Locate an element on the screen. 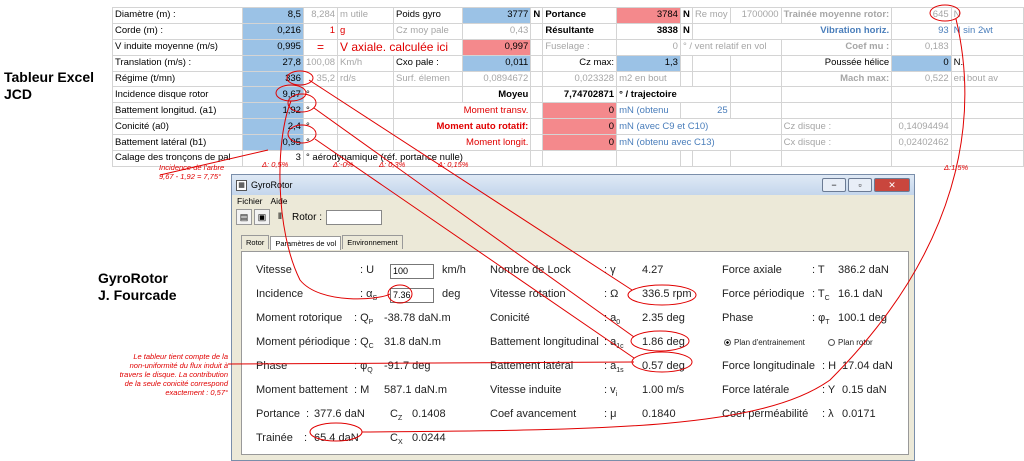  cell: Moment transv. is located at coordinates (462, 111).